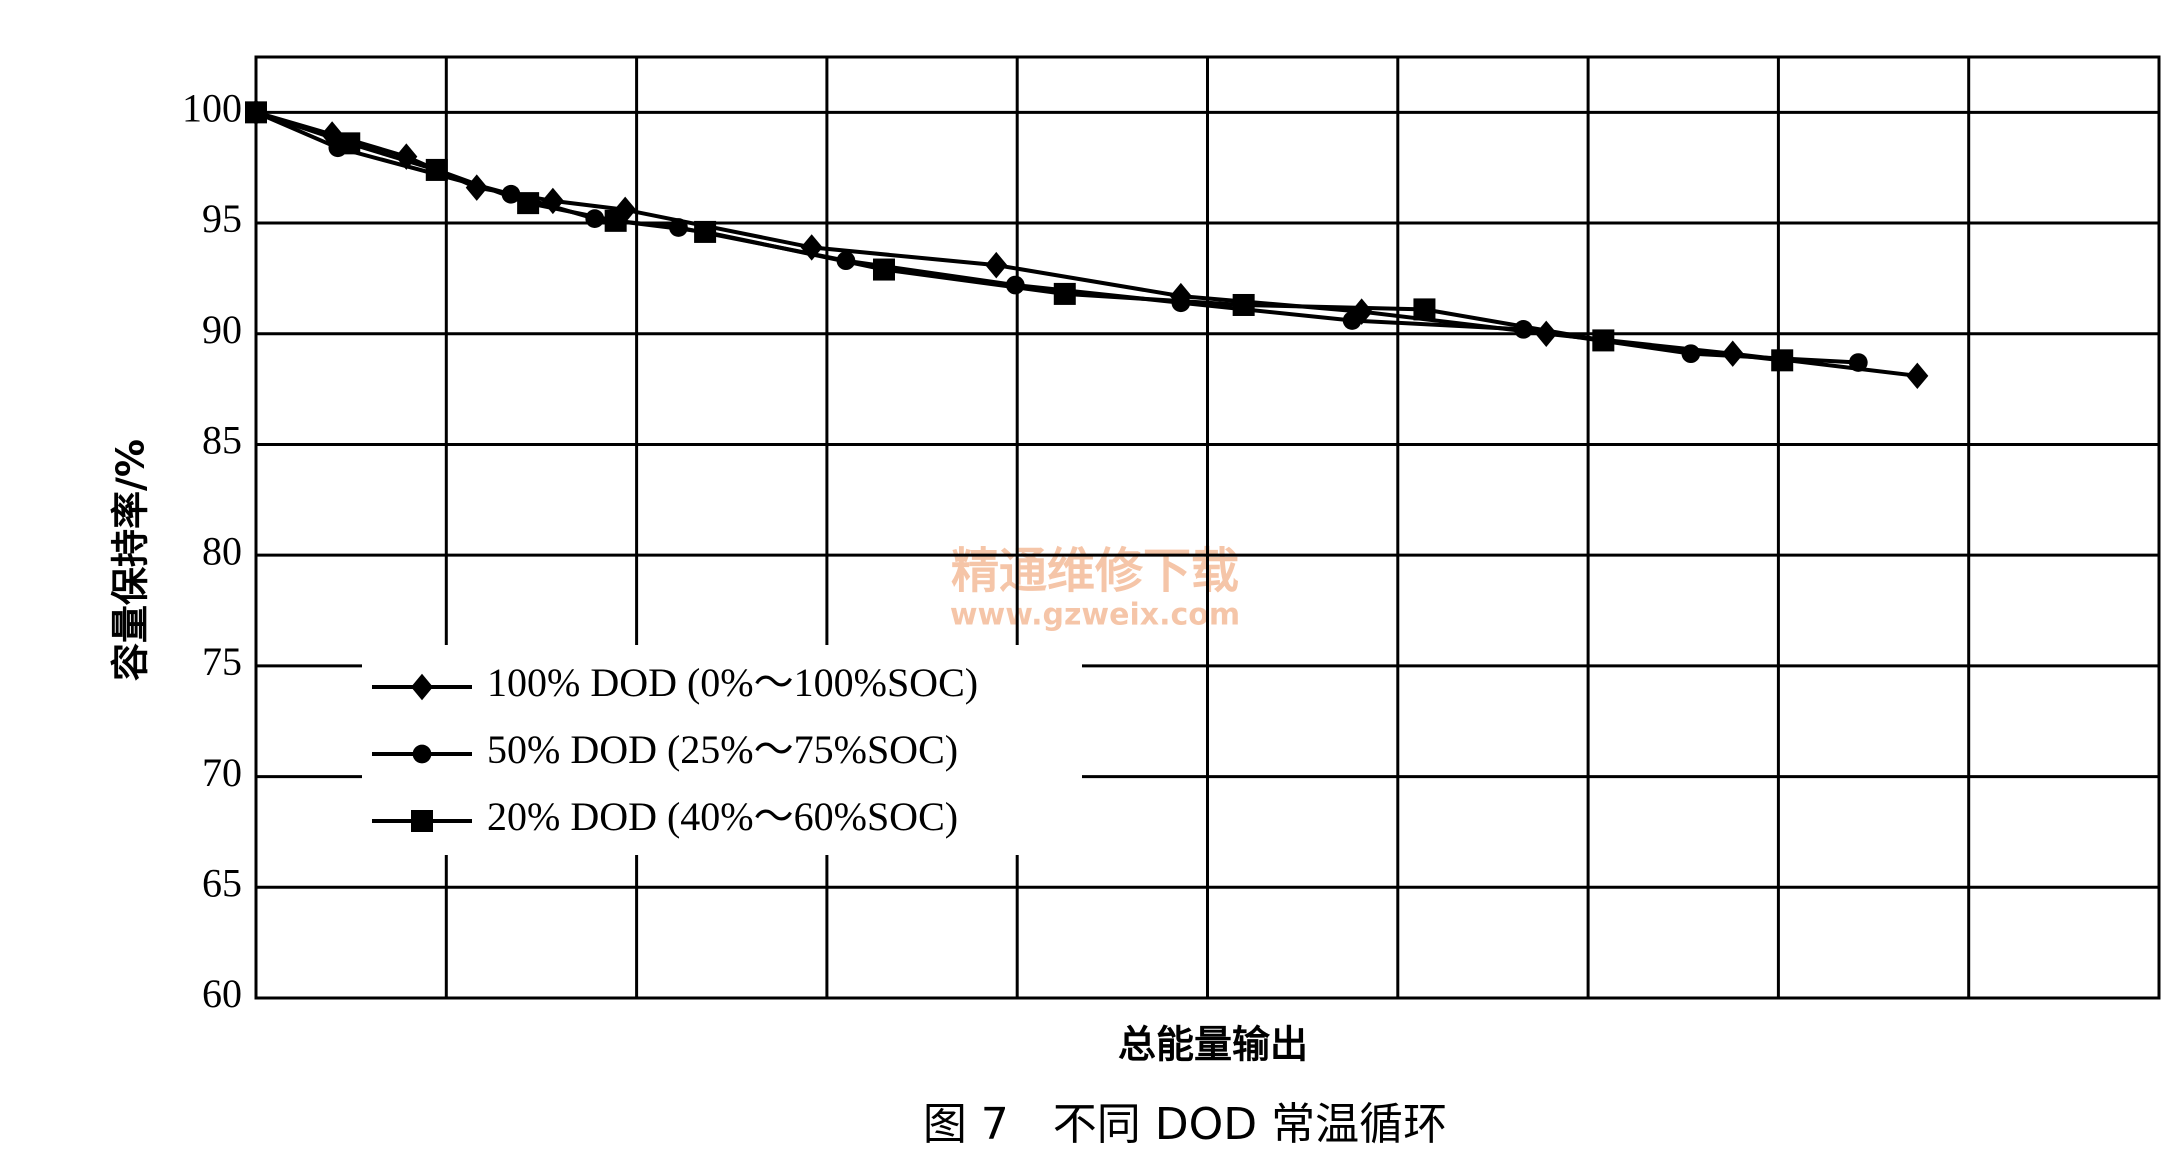 Image resolution: width=2169 pixels, height=1164 pixels. I want to click on legend-box, so click(722, 750).